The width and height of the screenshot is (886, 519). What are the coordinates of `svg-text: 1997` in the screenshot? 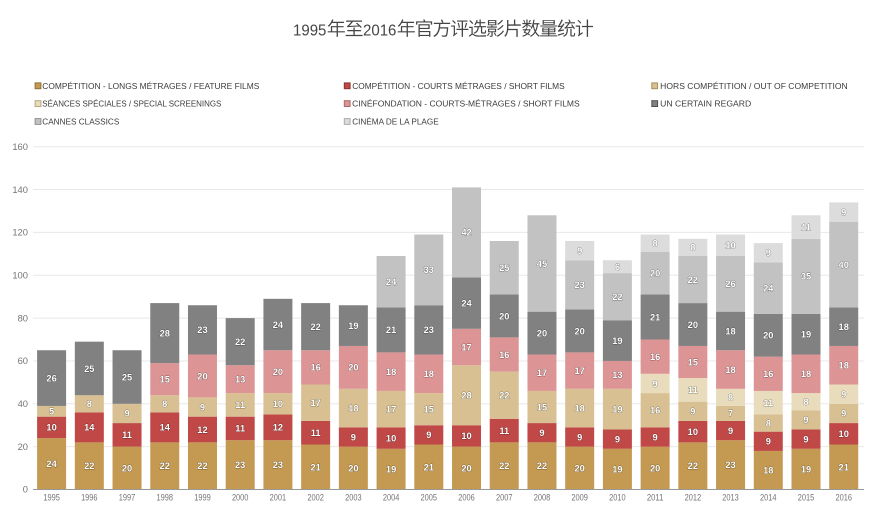 It's located at (127, 498).